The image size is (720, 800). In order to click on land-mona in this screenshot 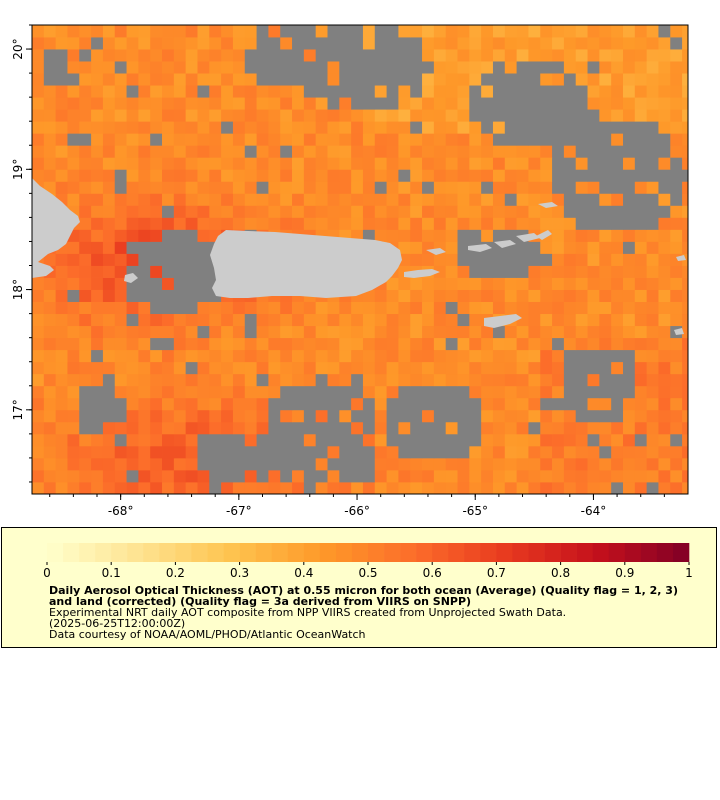, I will do `click(131, 278)`.